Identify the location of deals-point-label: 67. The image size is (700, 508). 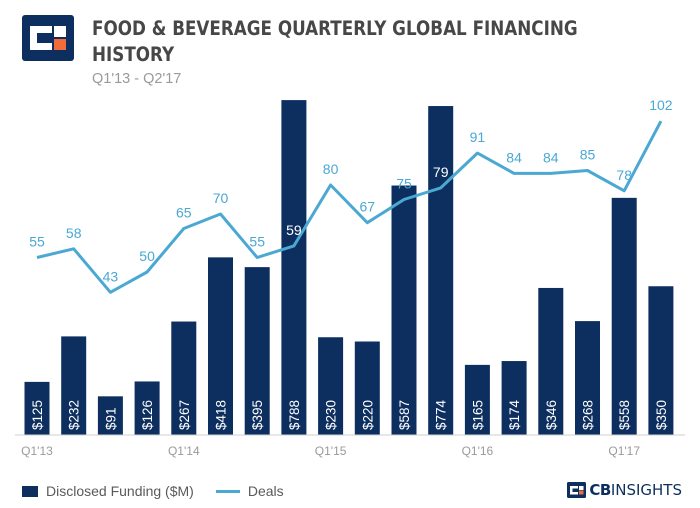
(368, 207).